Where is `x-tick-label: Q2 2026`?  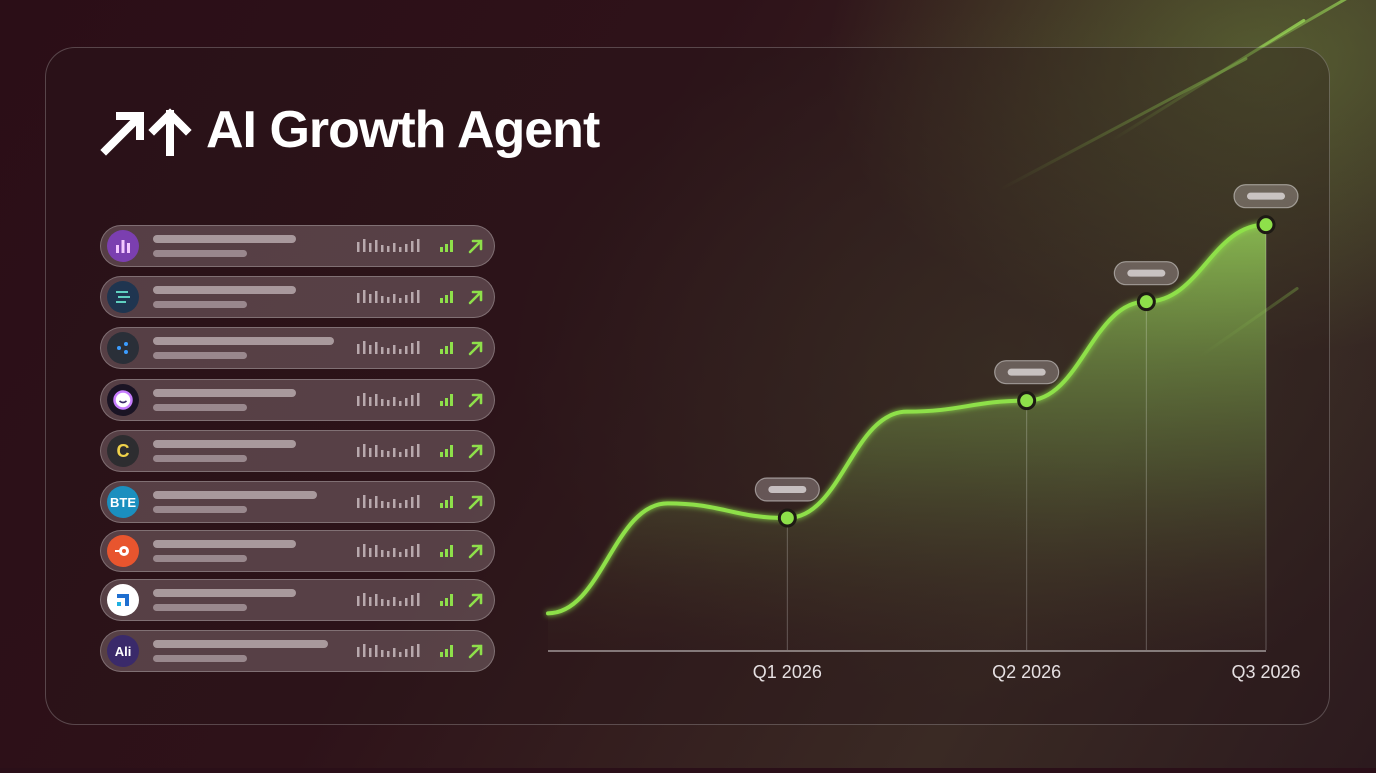
x-tick-label: Q2 2026 is located at coordinates (1026, 672).